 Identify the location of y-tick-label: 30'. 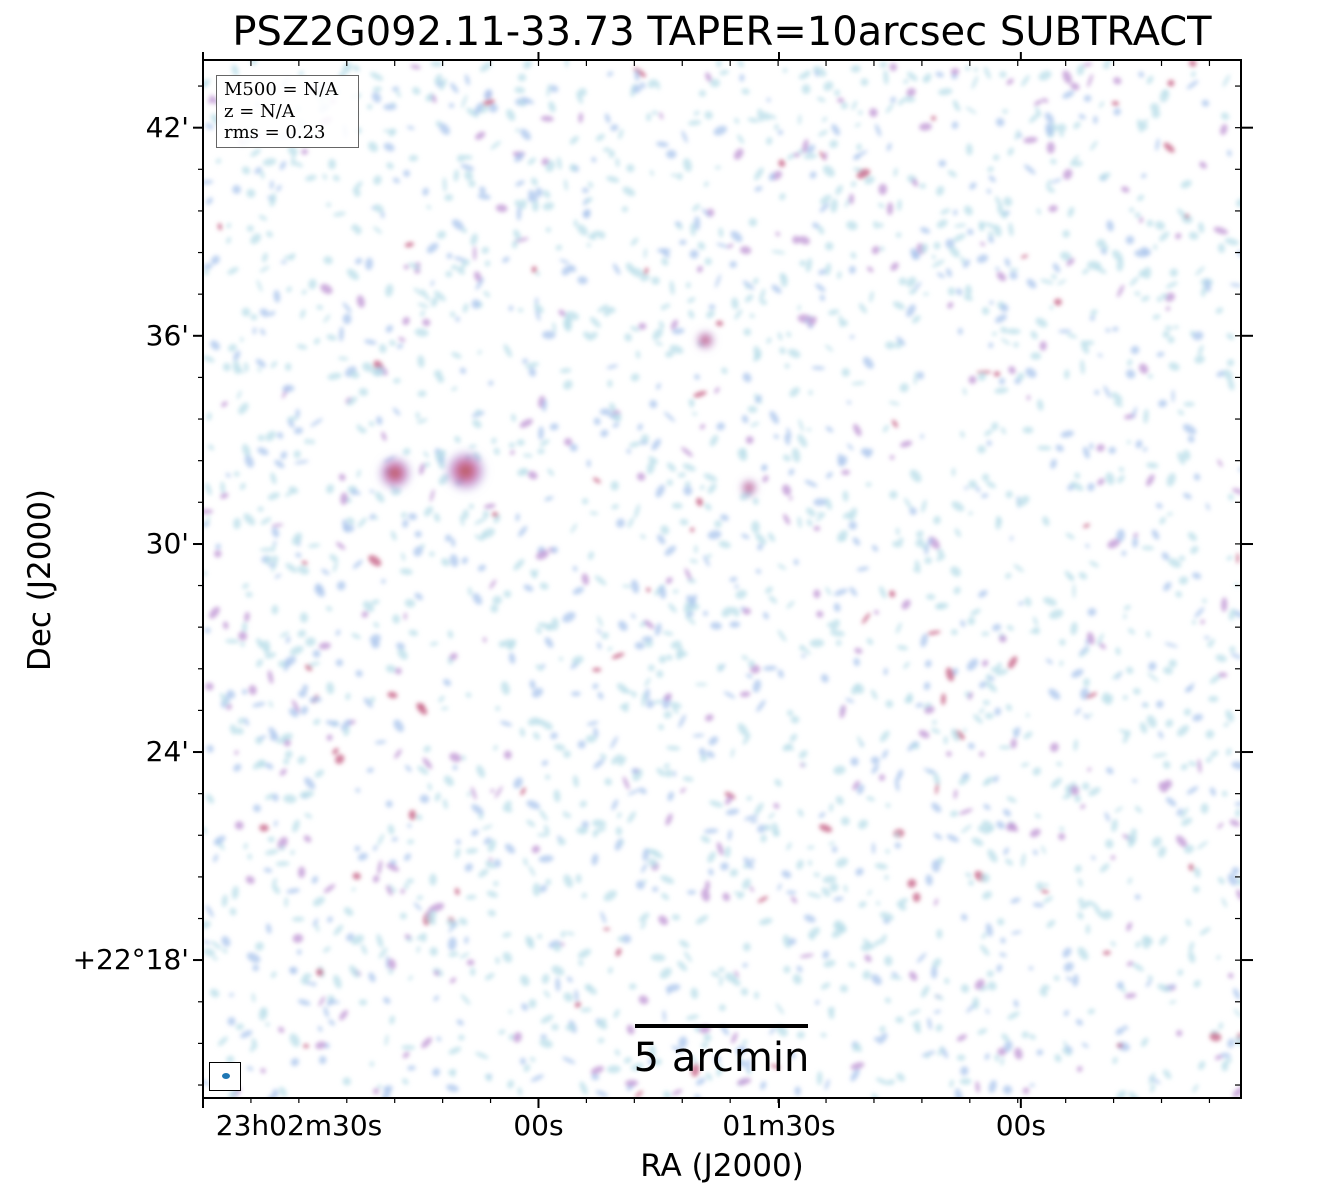
(167, 544).